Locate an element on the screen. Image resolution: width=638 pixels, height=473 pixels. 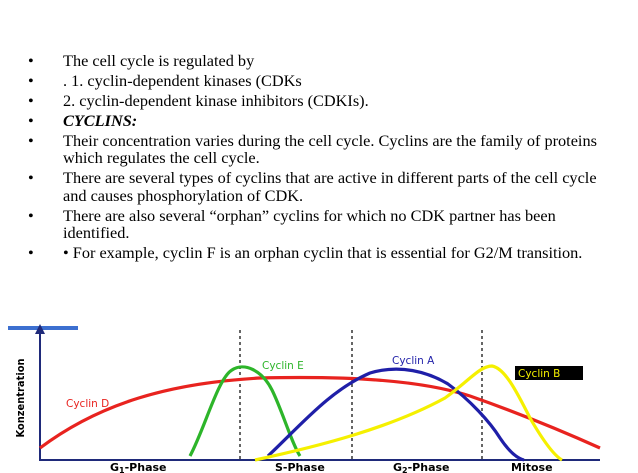
phase-label-g2: G2-Phase is located at coordinates (421, 467).